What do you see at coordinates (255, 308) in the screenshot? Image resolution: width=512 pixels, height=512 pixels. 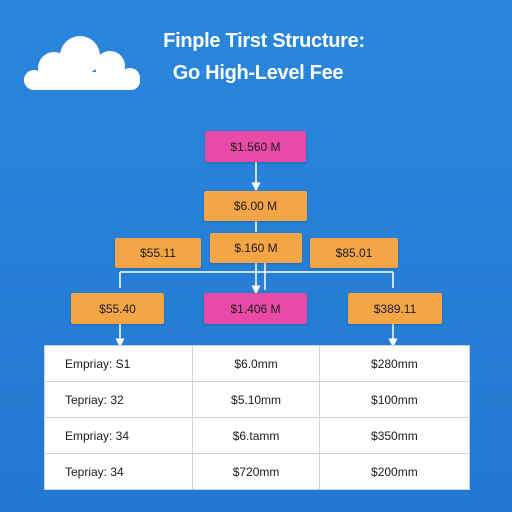 I see `node-low-center: $1.406 M` at bounding box center [255, 308].